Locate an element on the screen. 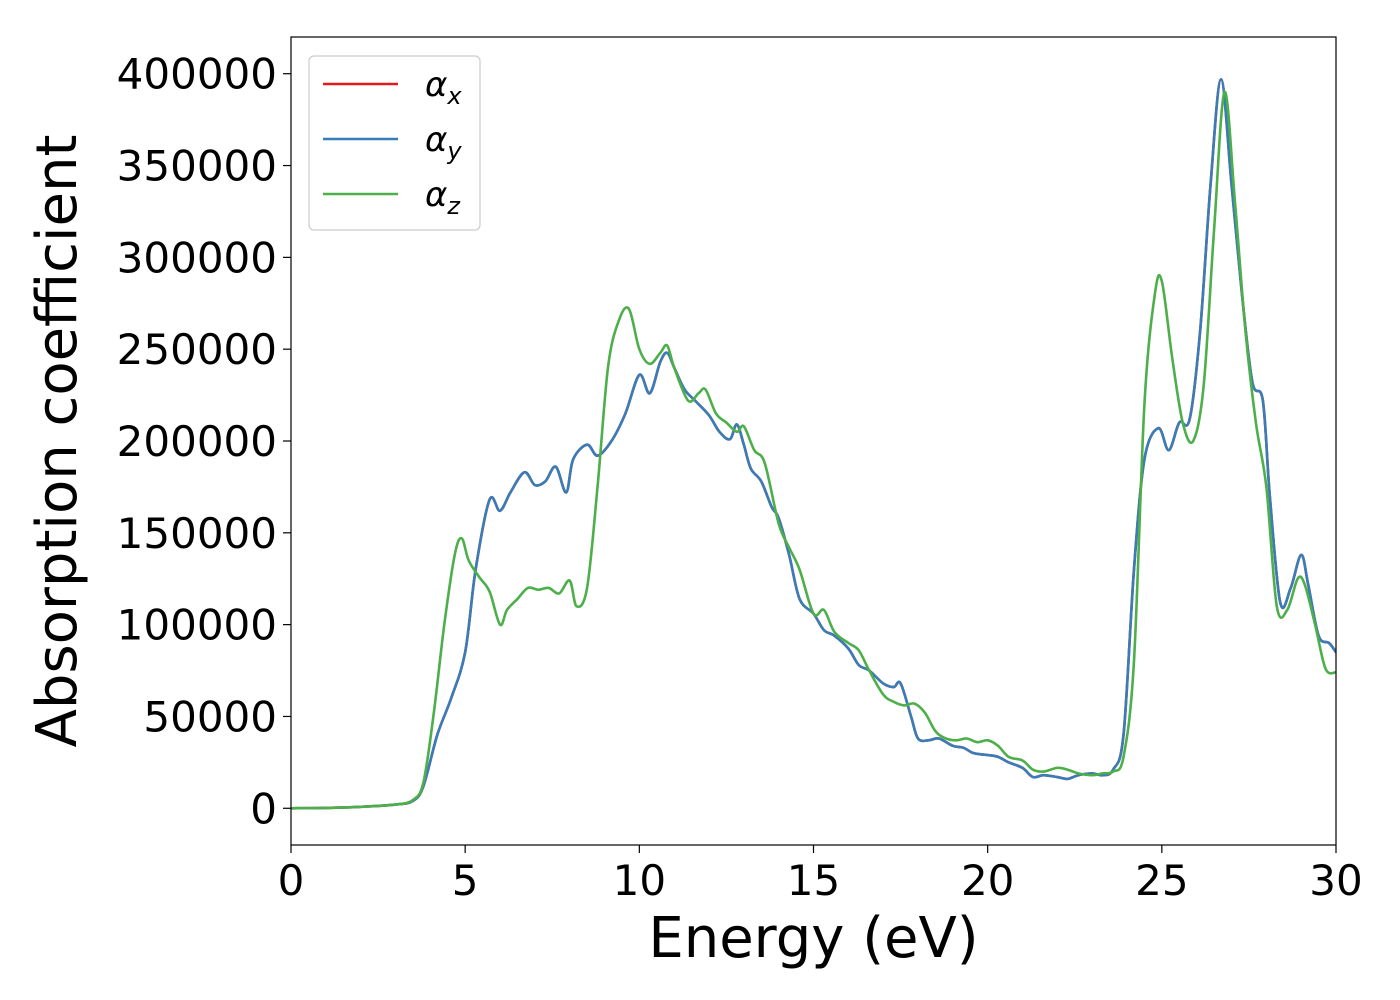 This screenshot has width=1400, height=1000. x-tick-label: 5 is located at coordinates (465, 880).